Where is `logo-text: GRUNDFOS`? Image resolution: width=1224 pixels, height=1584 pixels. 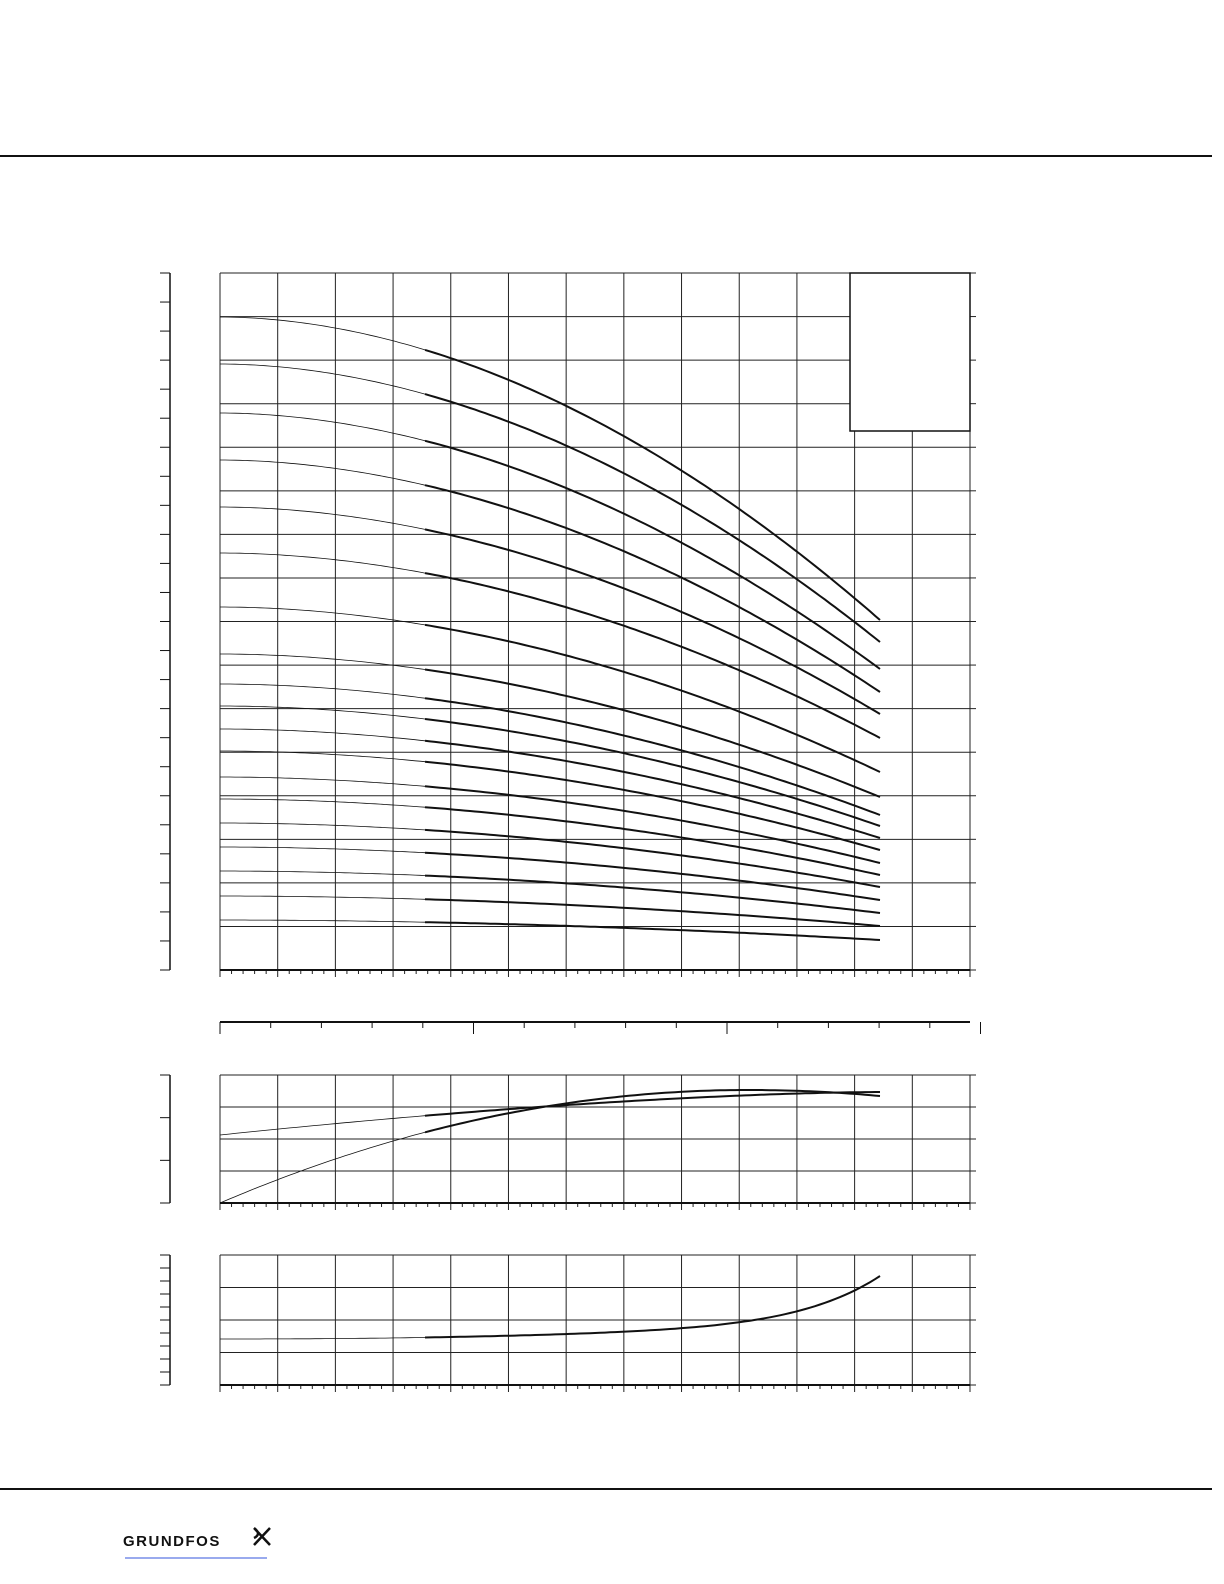
logo-text: GRUNDFOS is located at coordinates (172, 1541).